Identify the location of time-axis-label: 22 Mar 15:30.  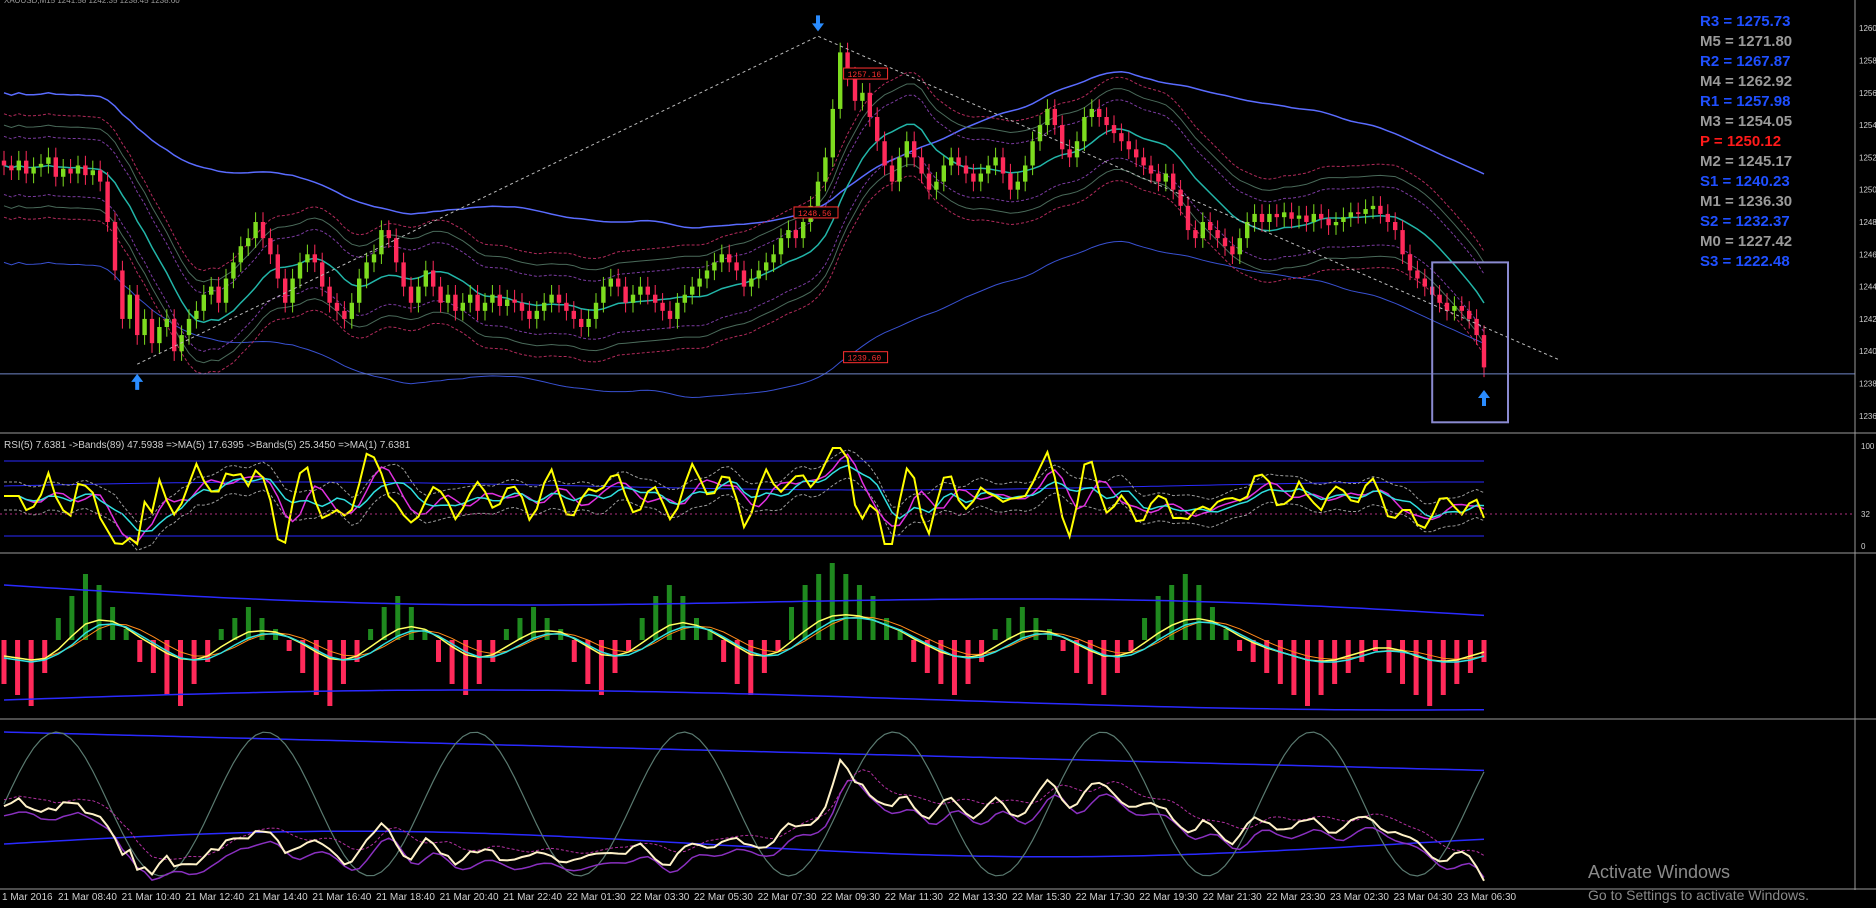
(1041, 897).